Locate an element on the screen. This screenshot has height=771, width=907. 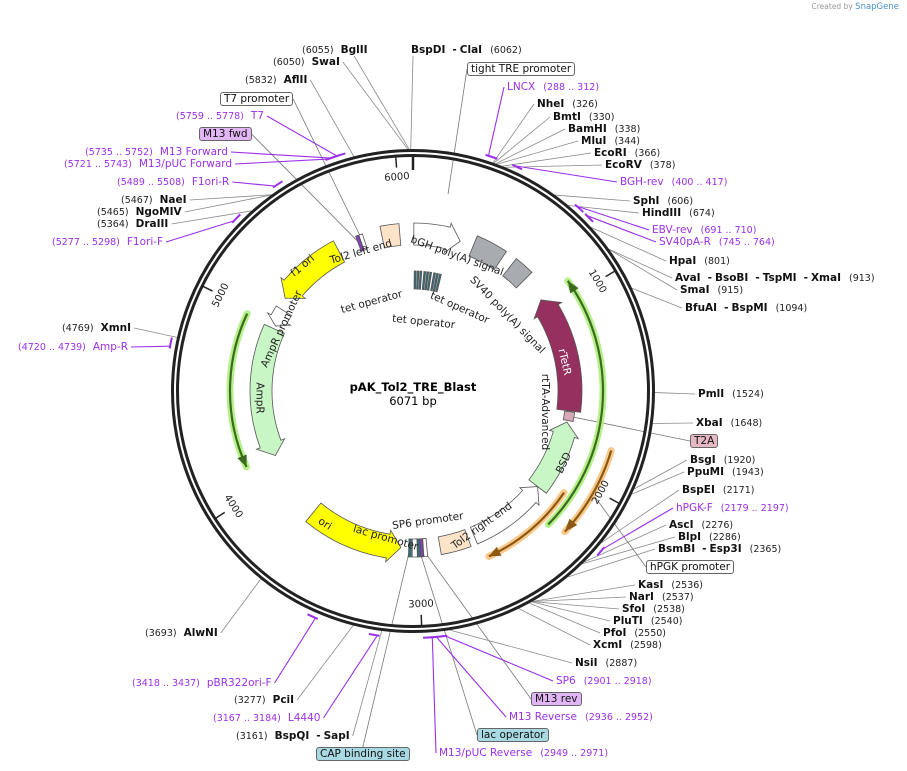
enzyme-site-bfuai: BfuAI-BspMI 1094 is located at coordinates (746, 308).